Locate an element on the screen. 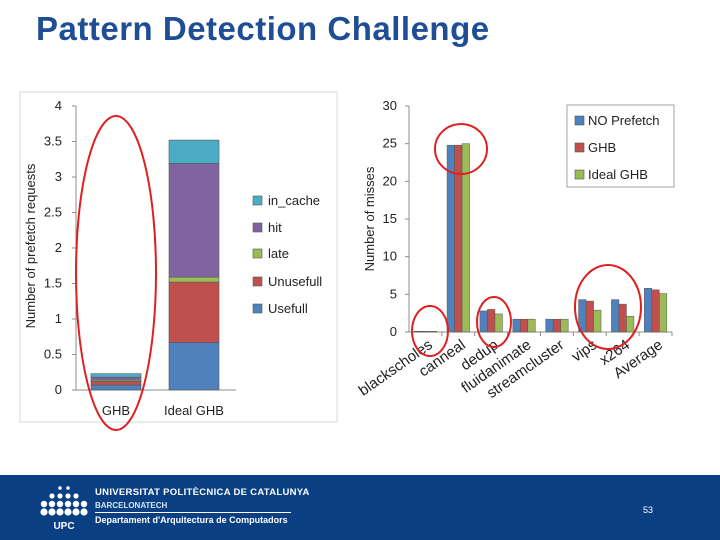 The width and height of the screenshot is (720, 540). legend-swatch-hit is located at coordinates (257, 227).